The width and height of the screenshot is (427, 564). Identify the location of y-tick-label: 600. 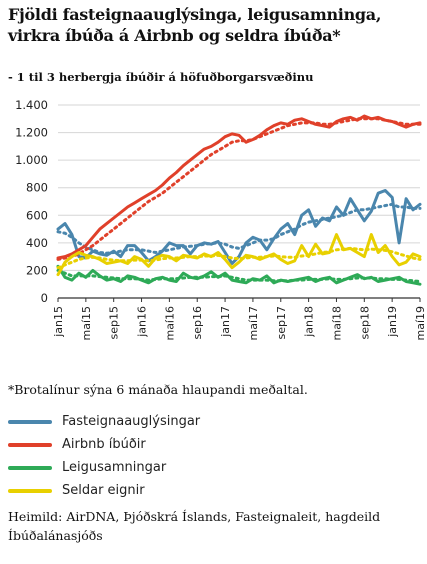
(37, 215).